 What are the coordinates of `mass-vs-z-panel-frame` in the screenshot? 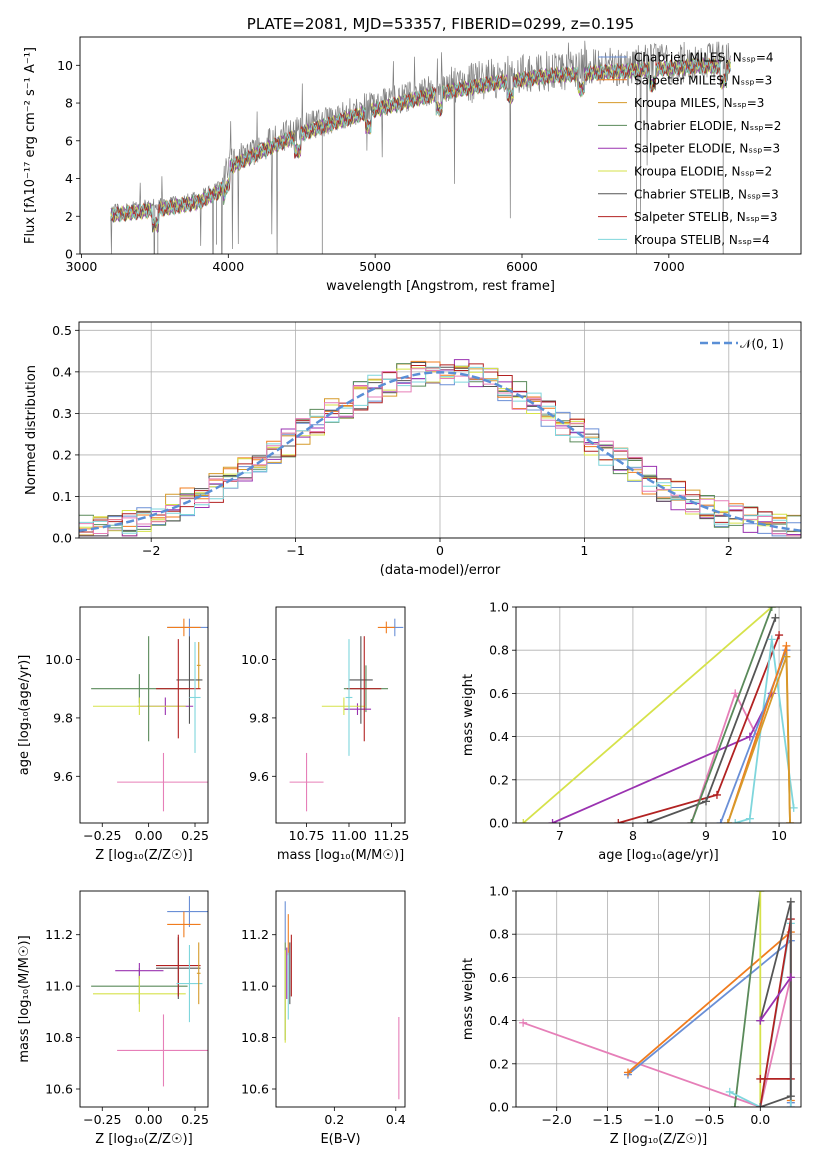 It's located at (144, 999).